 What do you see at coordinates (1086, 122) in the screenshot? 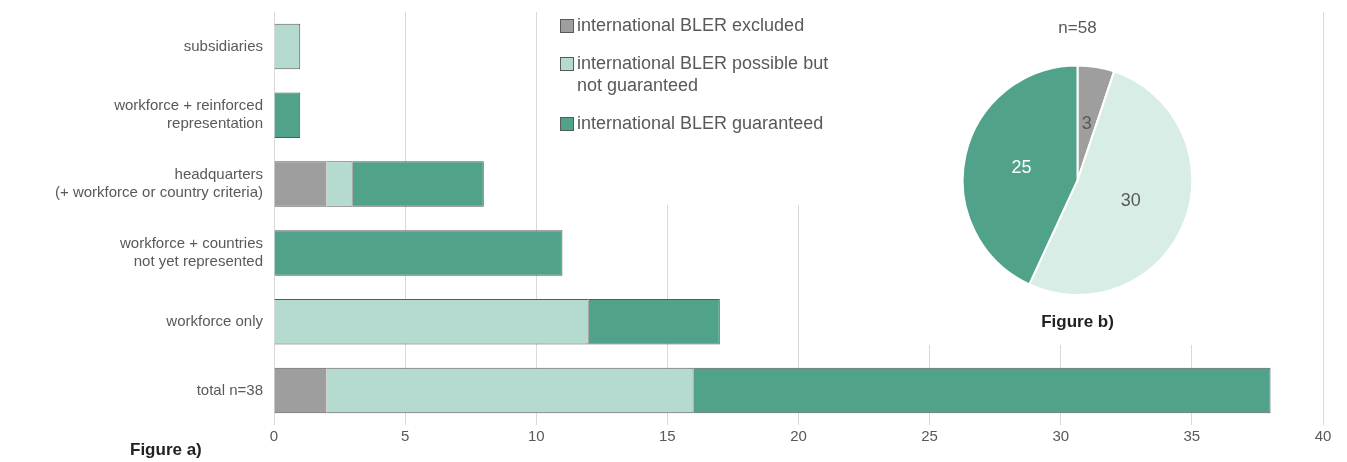
I see `data-label: 3` at bounding box center [1086, 122].